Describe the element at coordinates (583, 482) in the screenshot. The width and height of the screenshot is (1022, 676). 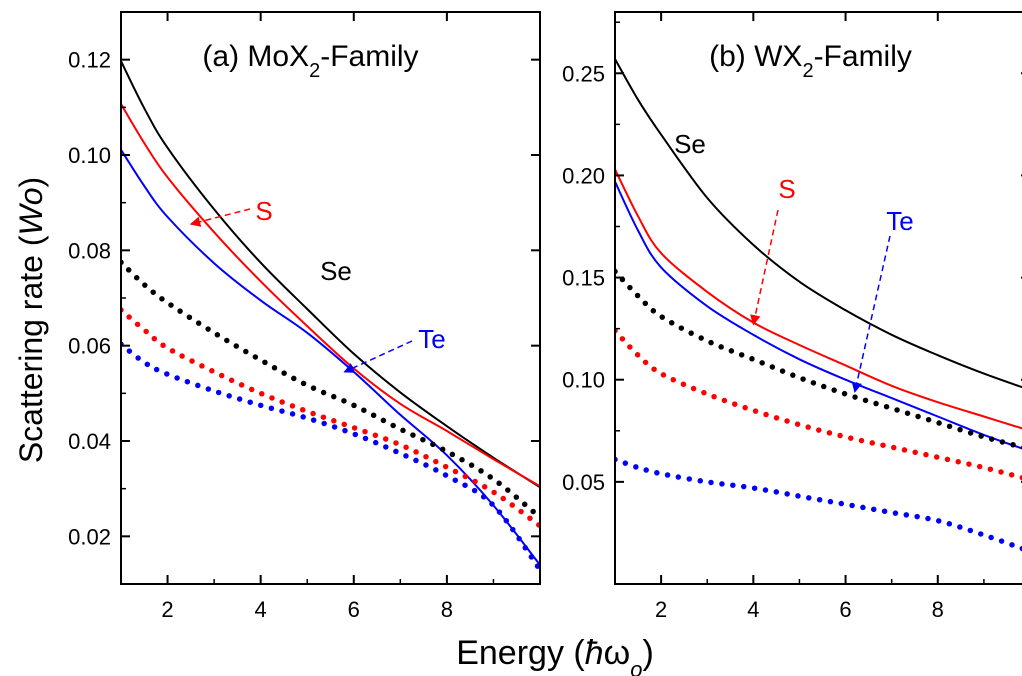
I see `y-tick-label: 0.05` at that location.